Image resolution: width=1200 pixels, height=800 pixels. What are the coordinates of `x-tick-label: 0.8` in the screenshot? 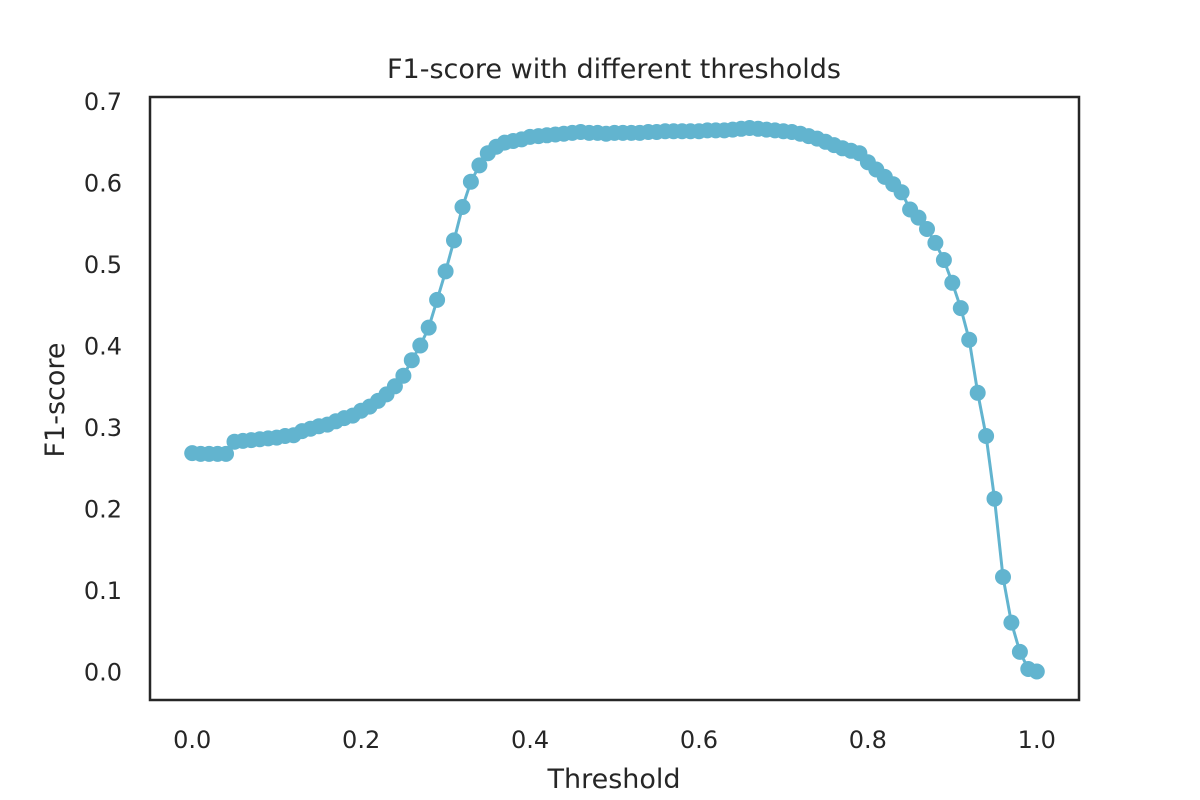 It's located at (868, 740).